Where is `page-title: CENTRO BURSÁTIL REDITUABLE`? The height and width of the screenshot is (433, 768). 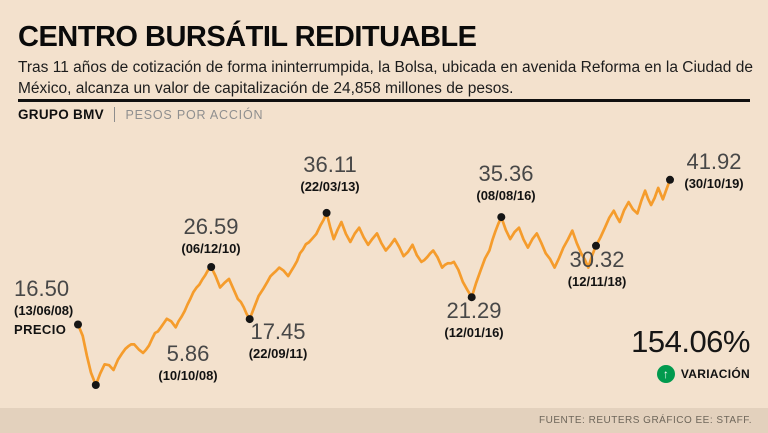
page-title: CENTRO BURSÁTIL REDITUABLE is located at coordinates (247, 37).